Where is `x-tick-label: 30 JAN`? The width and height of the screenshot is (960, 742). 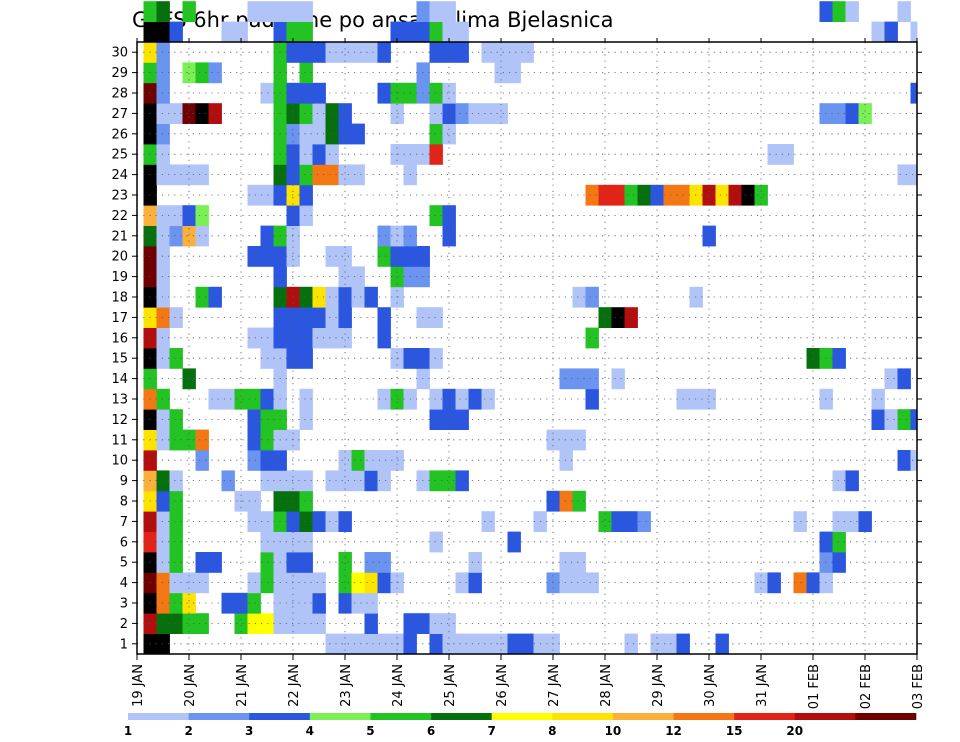 x-tick-label: 30 JAN is located at coordinates (710, 685).